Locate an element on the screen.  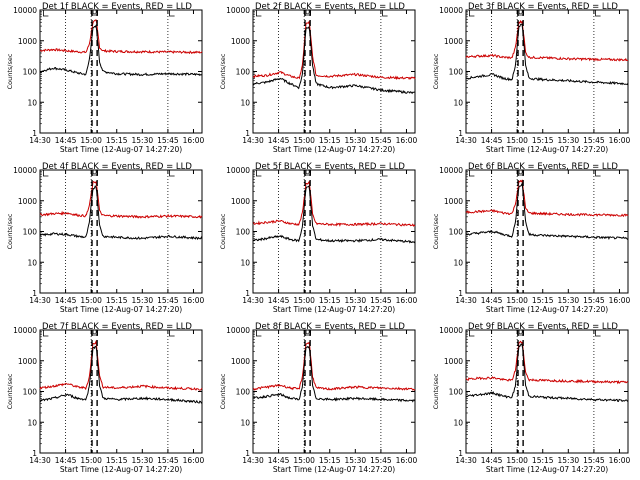
panel-title: Det 4f BLACK = Events, RED = LLD is located at coordinates (117, 167).